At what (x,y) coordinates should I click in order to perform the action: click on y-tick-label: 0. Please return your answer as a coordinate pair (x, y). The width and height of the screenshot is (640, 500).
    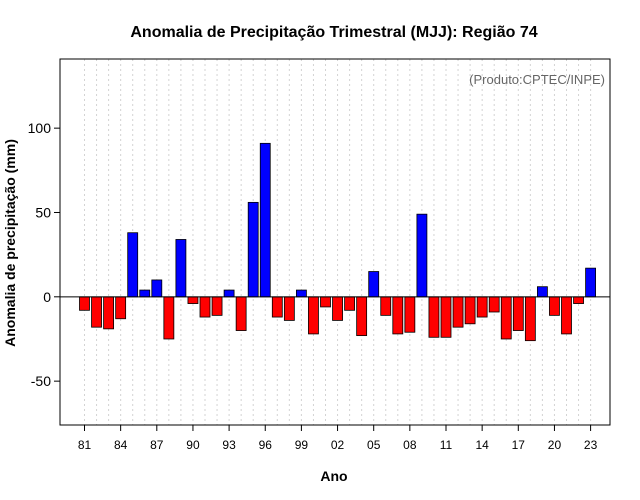
    Looking at the image, I should click on (47, 297).